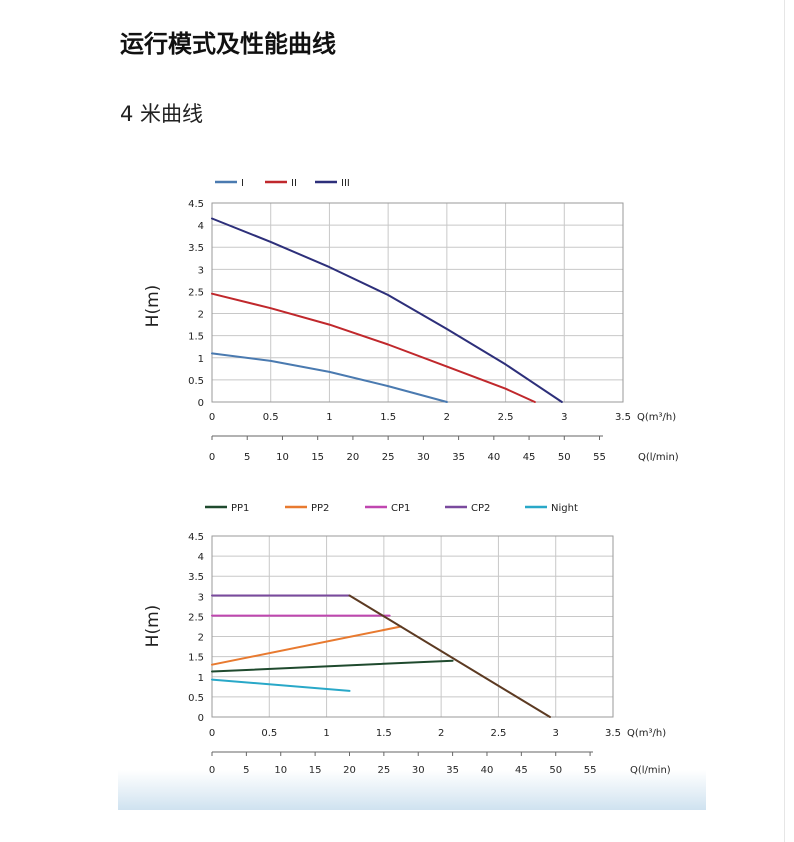 The image size is (794, 842). Describe the element at coordinates (320, 508) in the screenshot. I see `legend-label: PP2` at that location.